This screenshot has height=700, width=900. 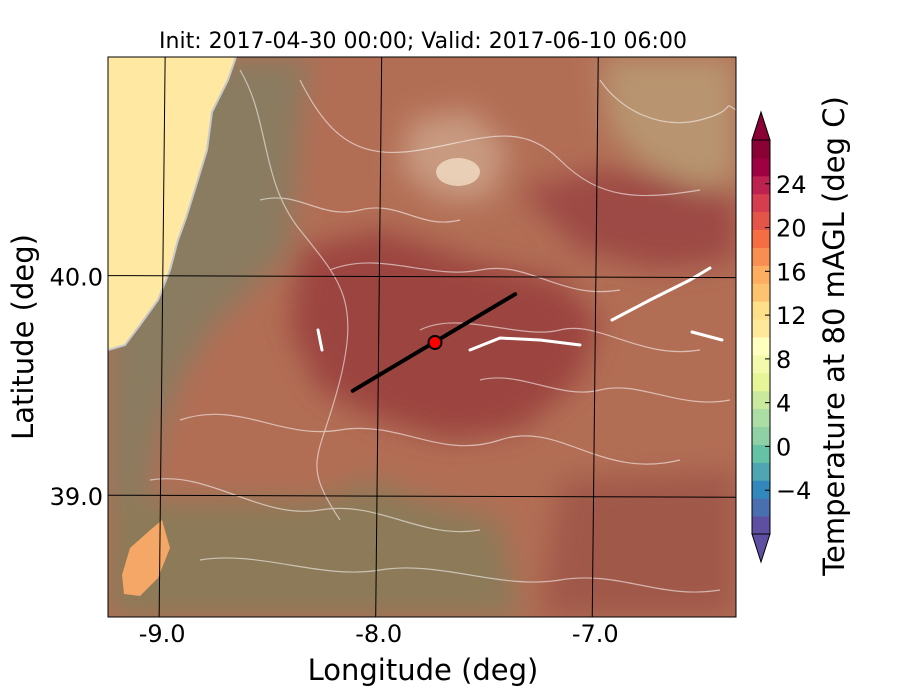 I want to click on colorbar-tick-label: 12, so click(x=791, y=316).